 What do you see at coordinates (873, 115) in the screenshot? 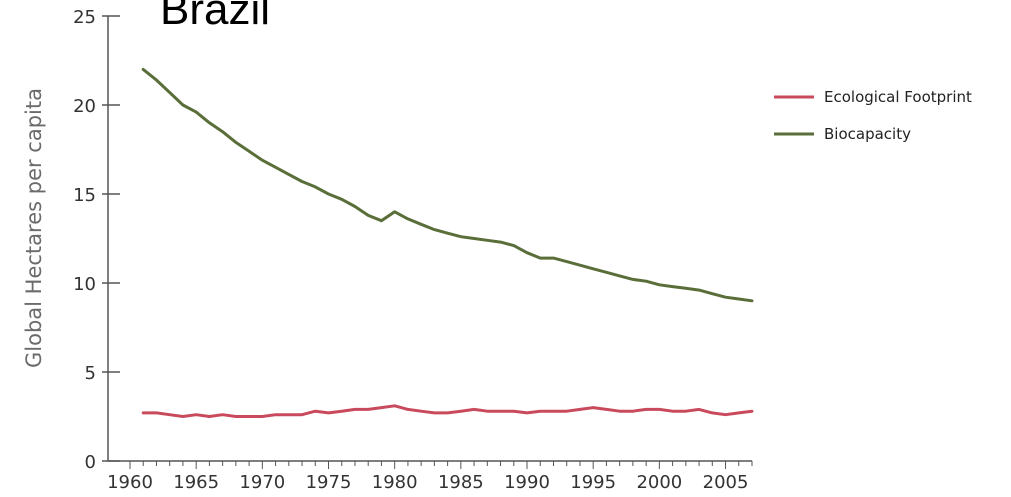
I see `legend: Ecological Footprint Biocapacity` at bounding box center [873, 115].